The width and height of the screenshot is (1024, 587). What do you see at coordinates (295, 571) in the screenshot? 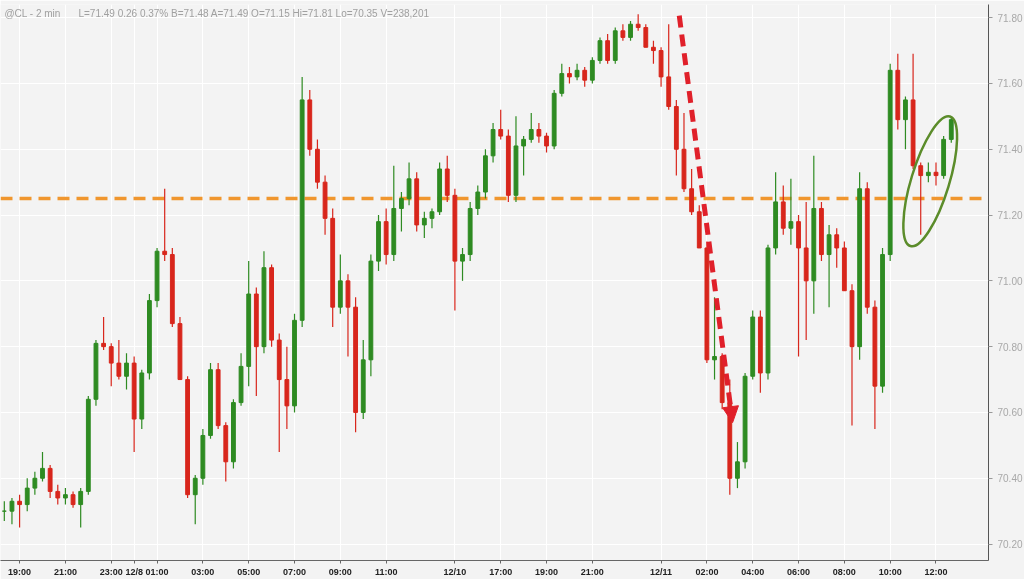
I see `x-tick-label: 07:00` at bounding box center [295, 571].